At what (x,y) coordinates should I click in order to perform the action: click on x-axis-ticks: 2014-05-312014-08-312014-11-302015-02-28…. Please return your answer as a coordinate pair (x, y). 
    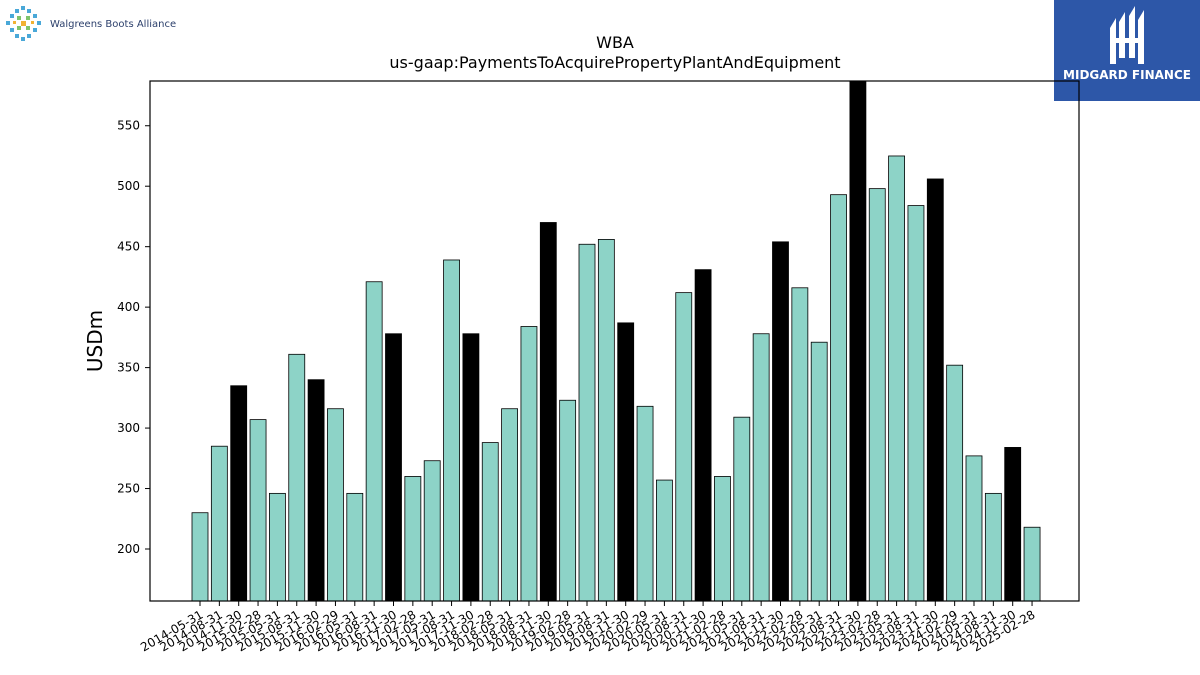
    Looking at the image, I should click on (588, 627).